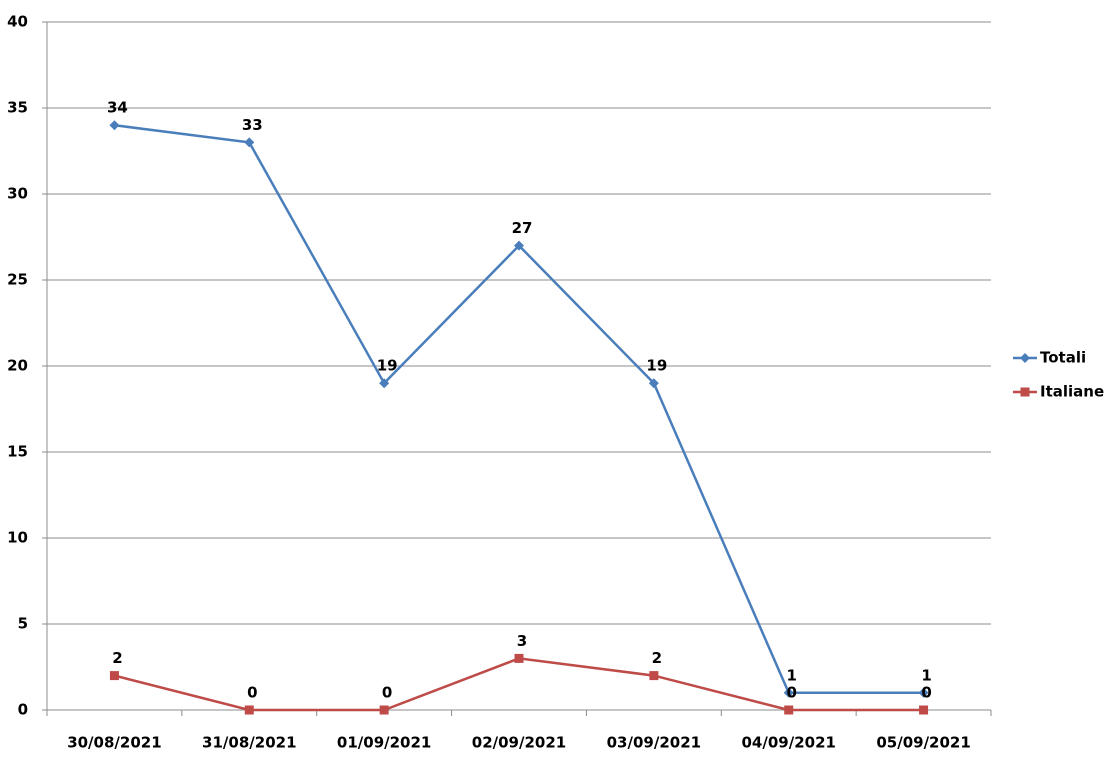 This screenshot has height=757, width=1115. I want to click on x-tick-label: 04/09/2021, so click(788, 743).